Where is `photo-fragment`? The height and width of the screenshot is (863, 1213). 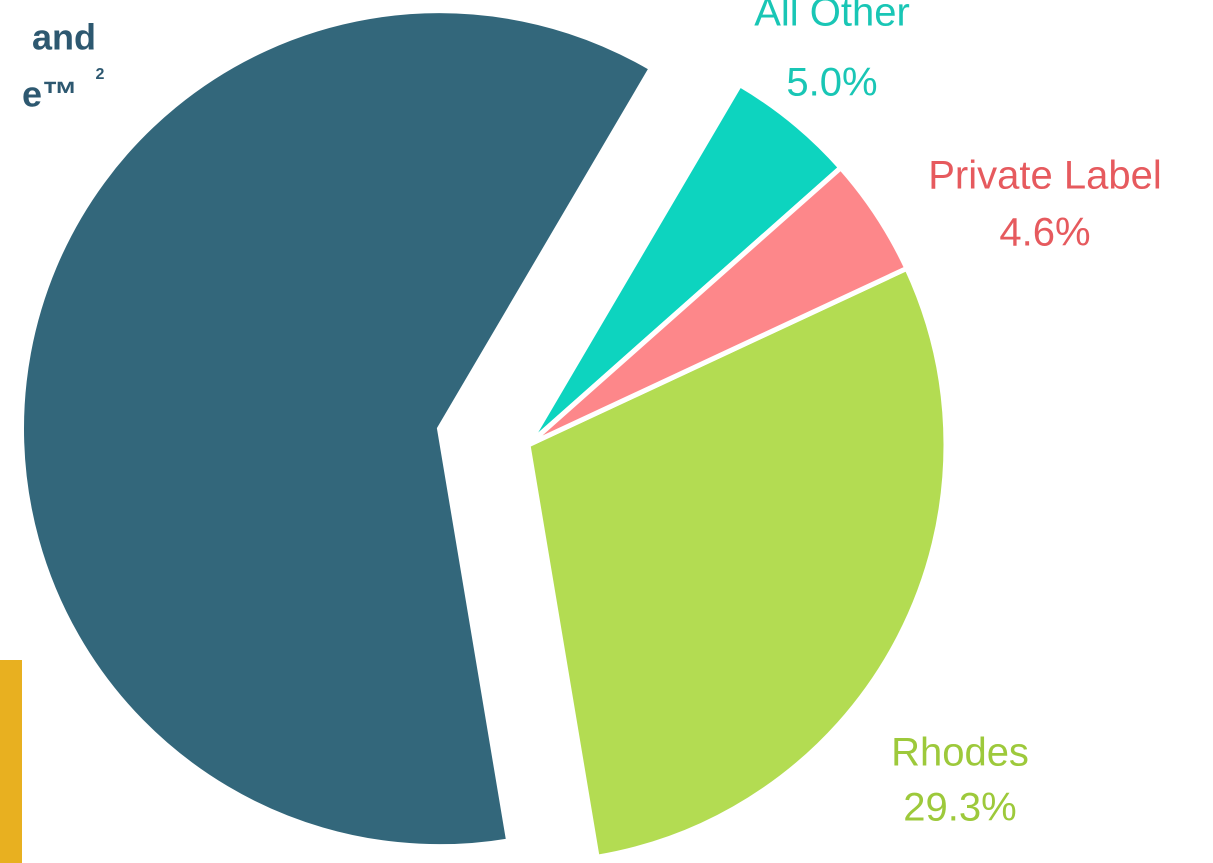
photo-fragment is located at coordinates (11, 761).